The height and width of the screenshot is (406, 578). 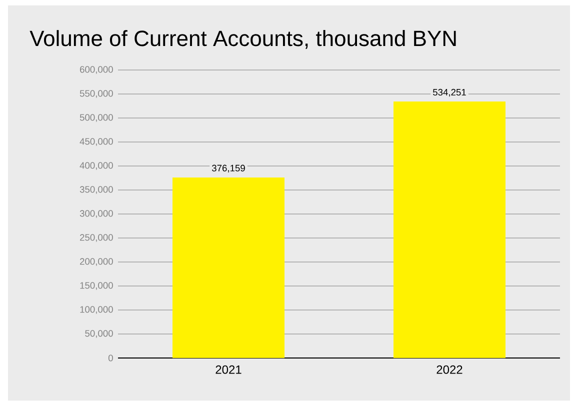 I want to click on x-tick-label: 2021, so click(x=229, y=369).